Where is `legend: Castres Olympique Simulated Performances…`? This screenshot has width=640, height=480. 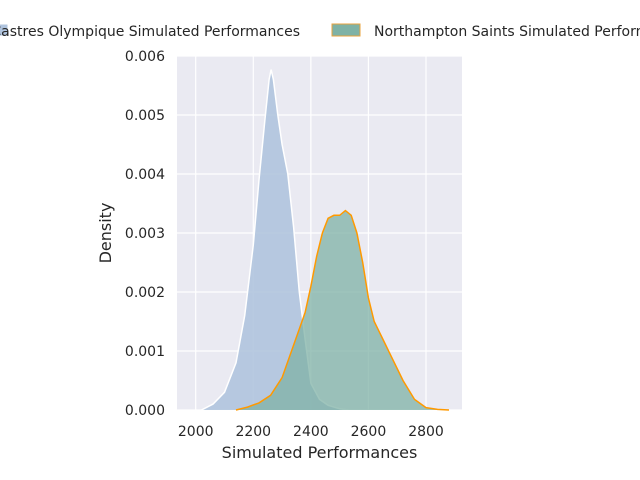
legend: Castres Olympique Simulated Performances… is located at coordinates (320, 31).